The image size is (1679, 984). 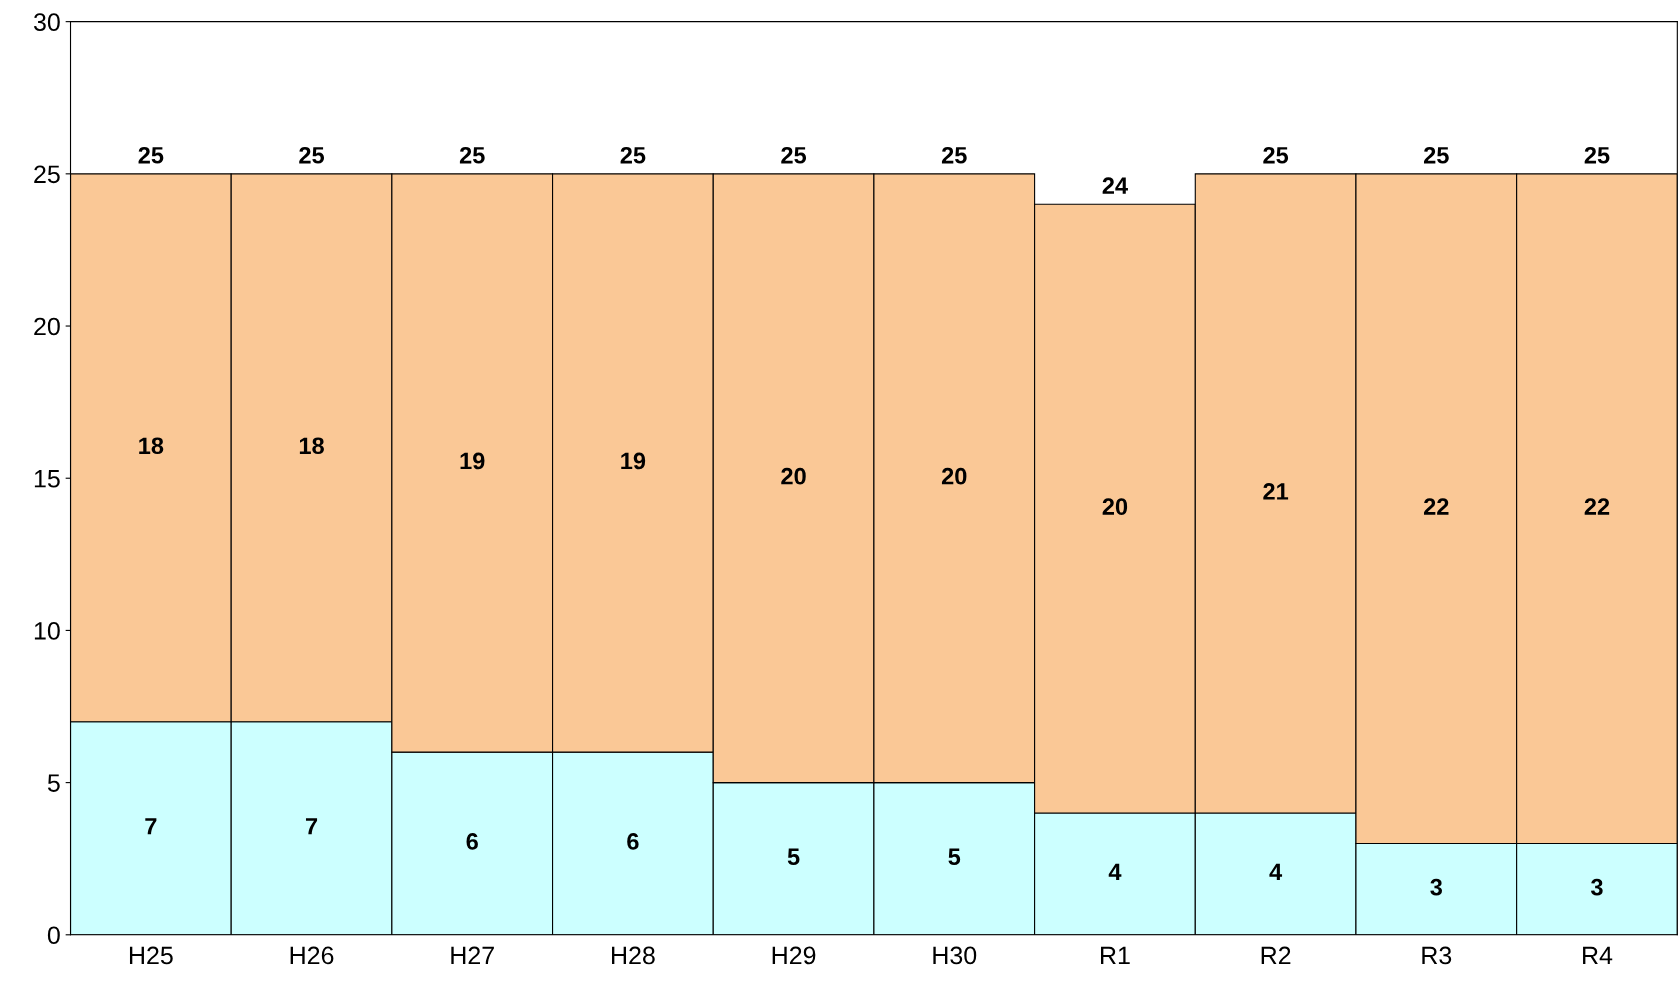 I want to click on x-tick-label: H30, so click(x=955, y=955).